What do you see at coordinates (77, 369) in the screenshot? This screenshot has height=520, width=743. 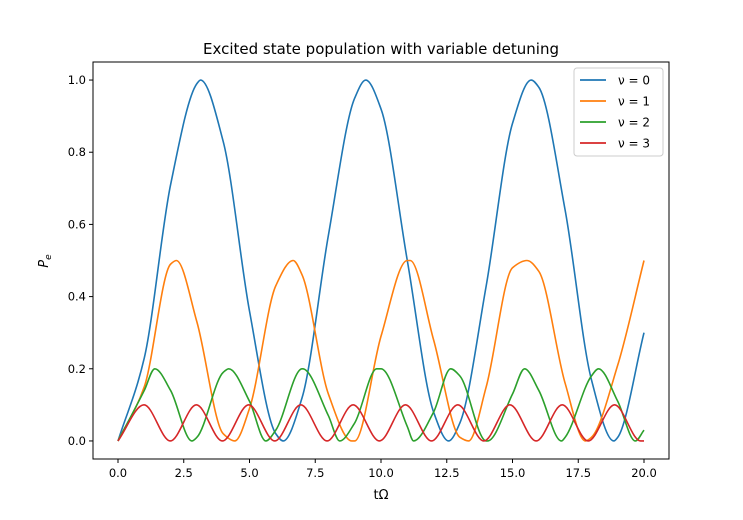 I see `y-tick-label: 0.2` at bounding box center [77, 369].